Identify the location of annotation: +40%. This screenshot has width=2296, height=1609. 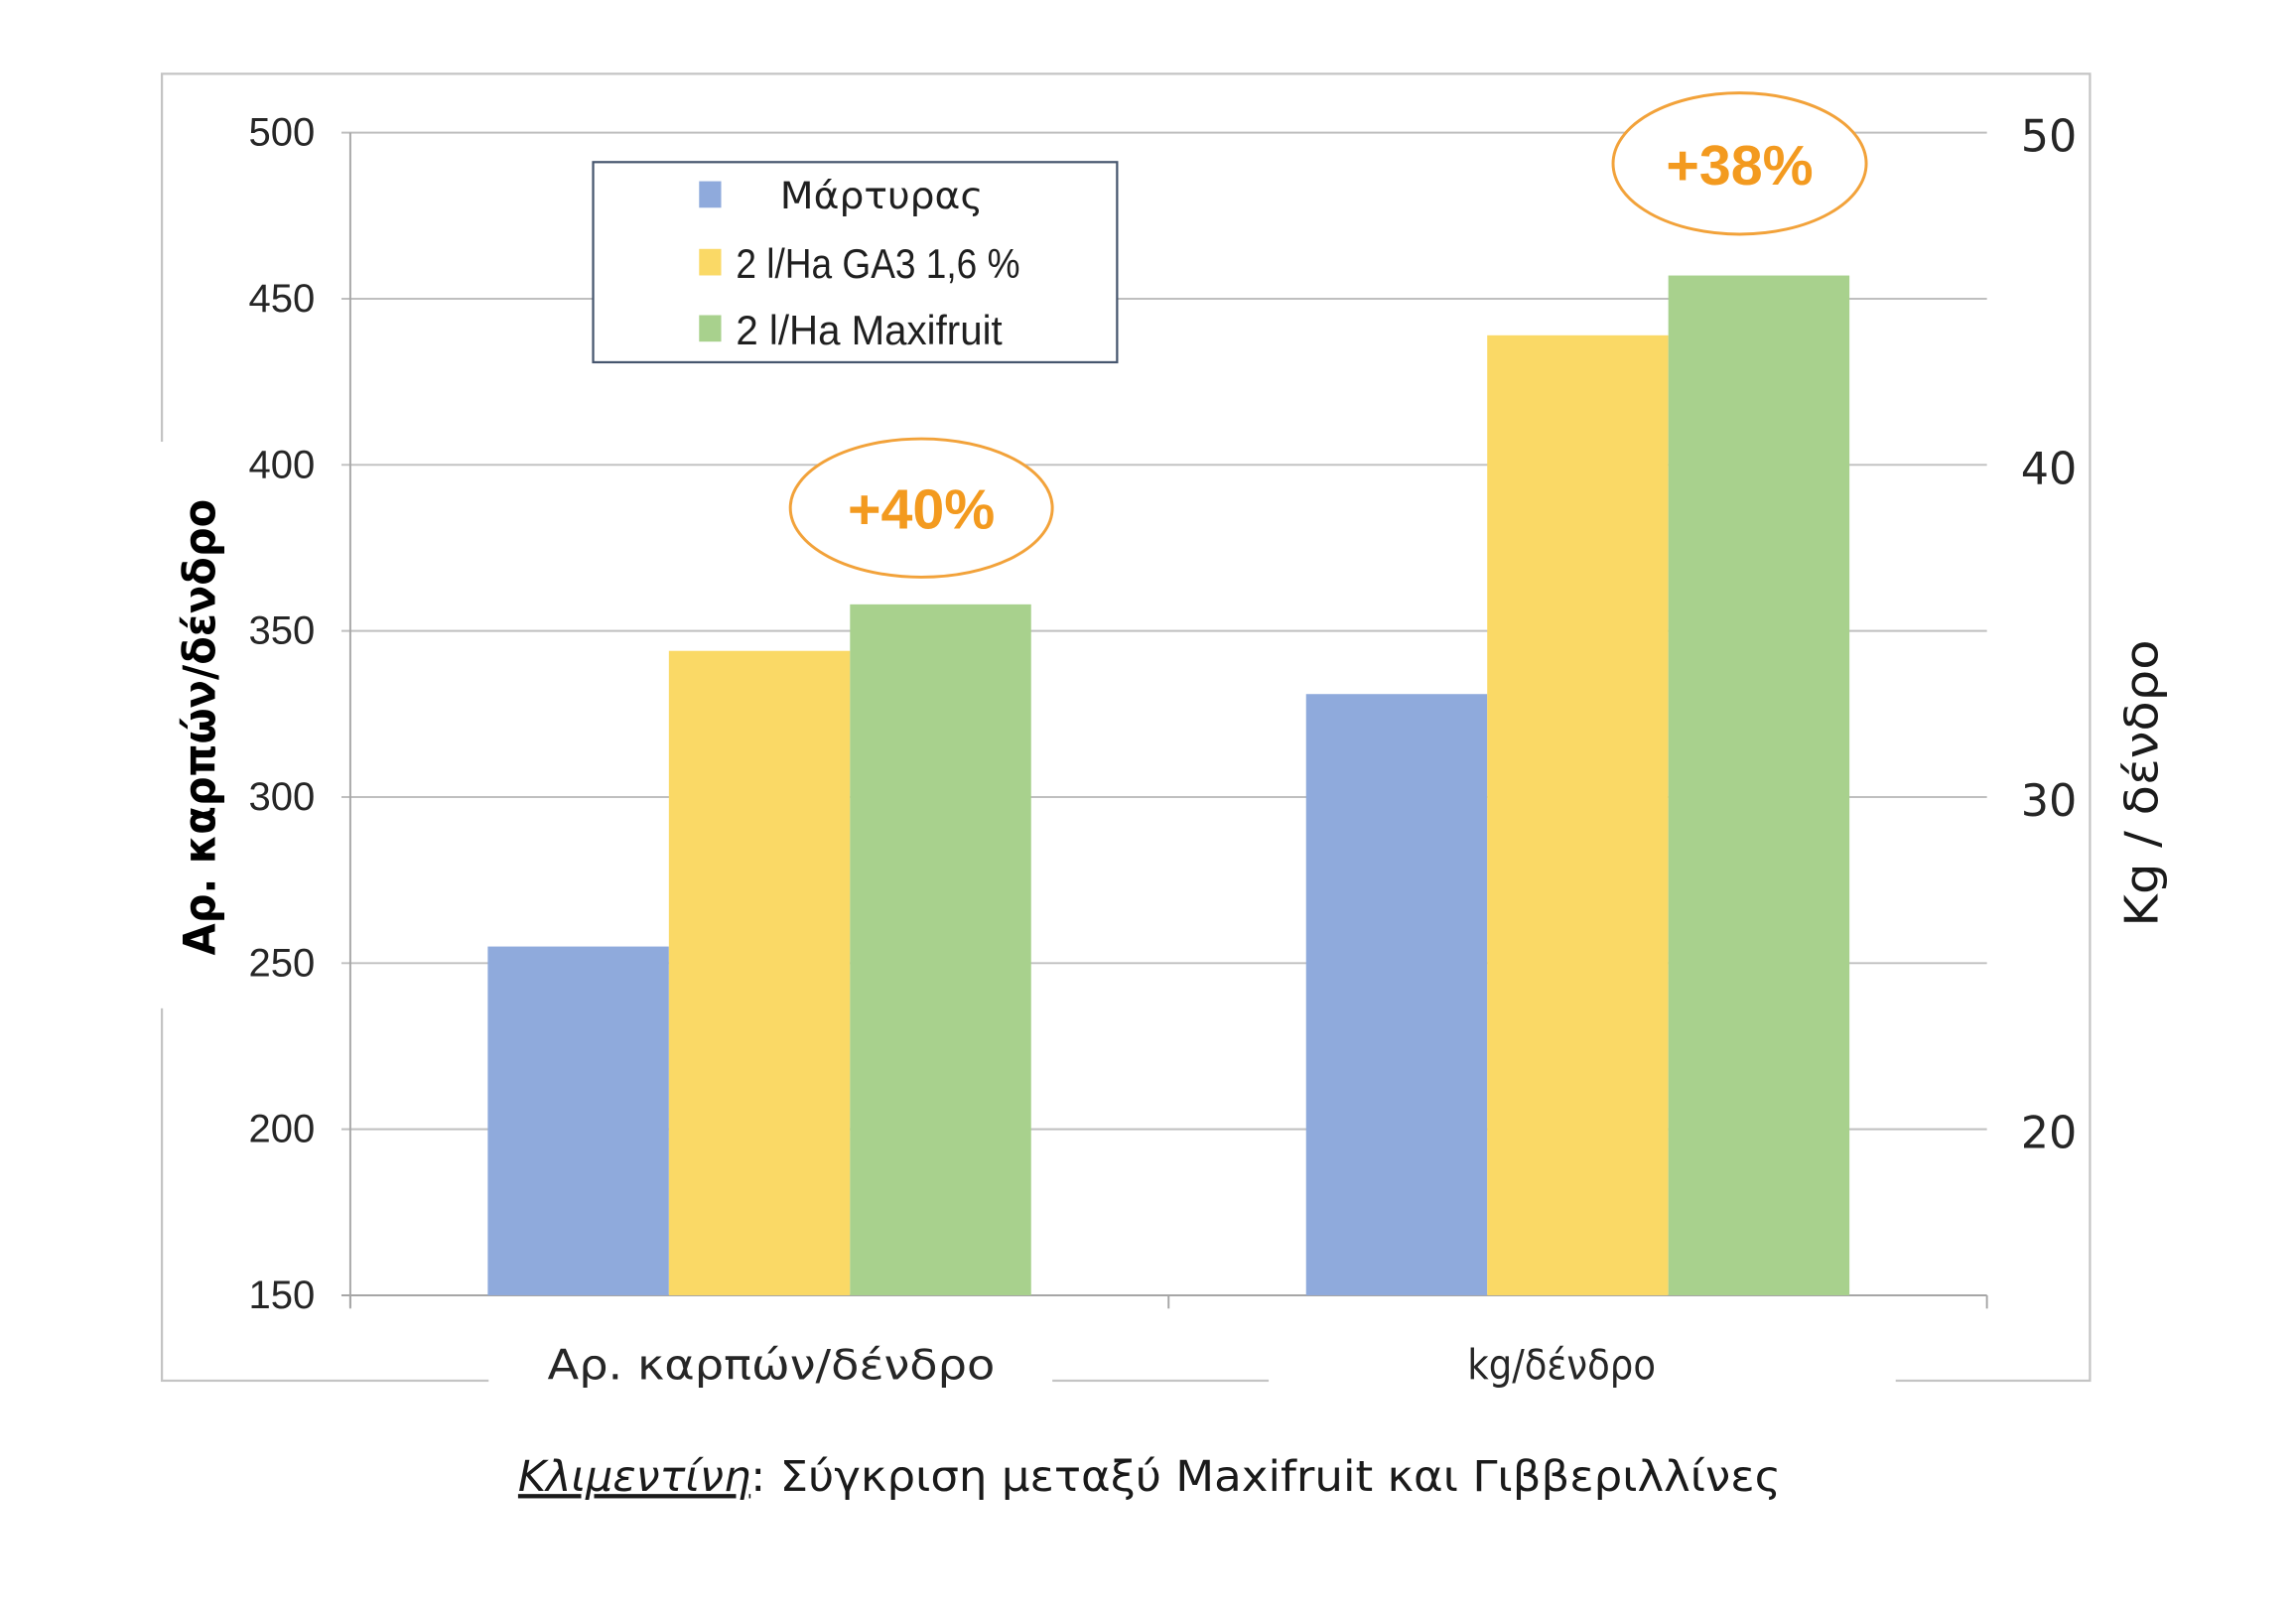
(921, 508).